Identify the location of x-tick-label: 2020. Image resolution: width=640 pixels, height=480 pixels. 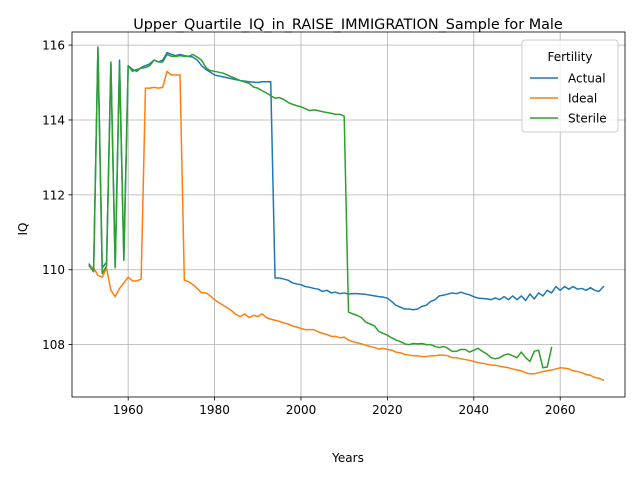
(387, 410).